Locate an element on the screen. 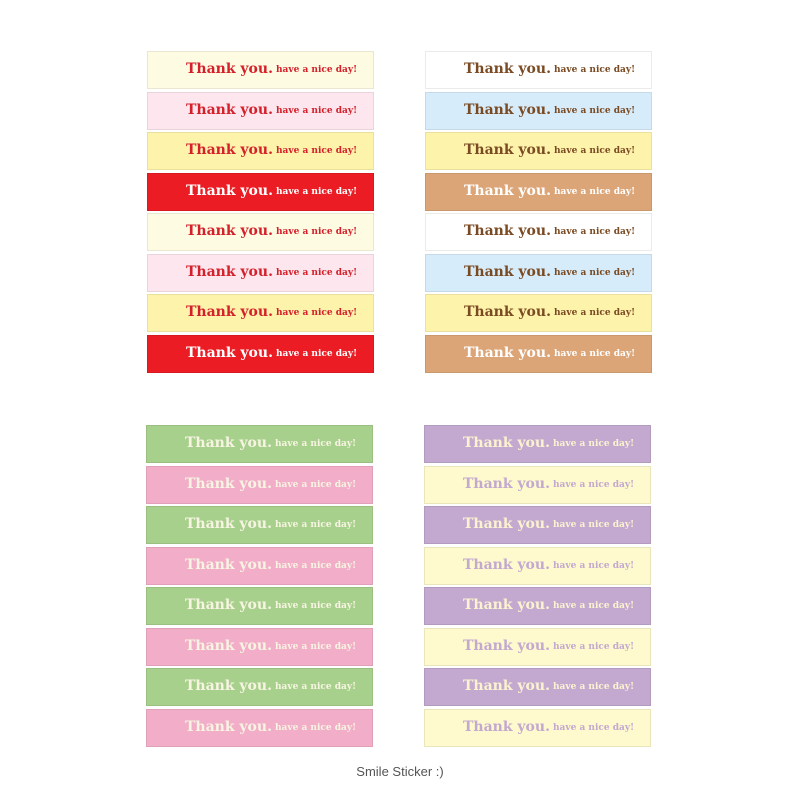 Image resolution: width=800 pixels, height=800 pixels. caption: Smile Sticker :) is located at coordinates (400, 771).